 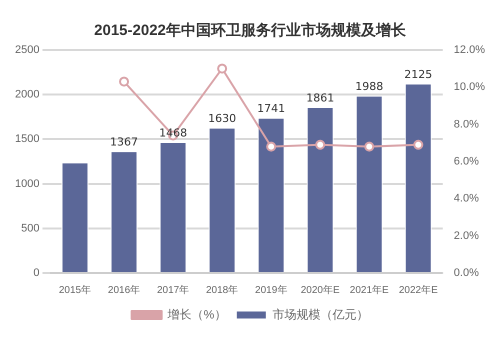 I want to click on data-label: 1367, so click(x=124, y=141).